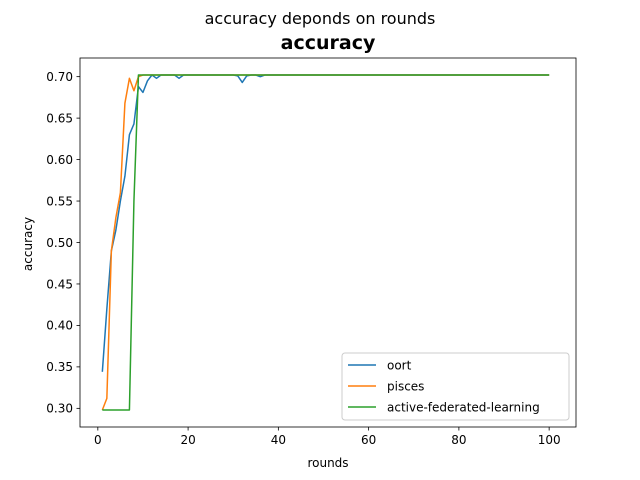  I want to click on y-tick-label-5: 0.55, so click(59, 201).